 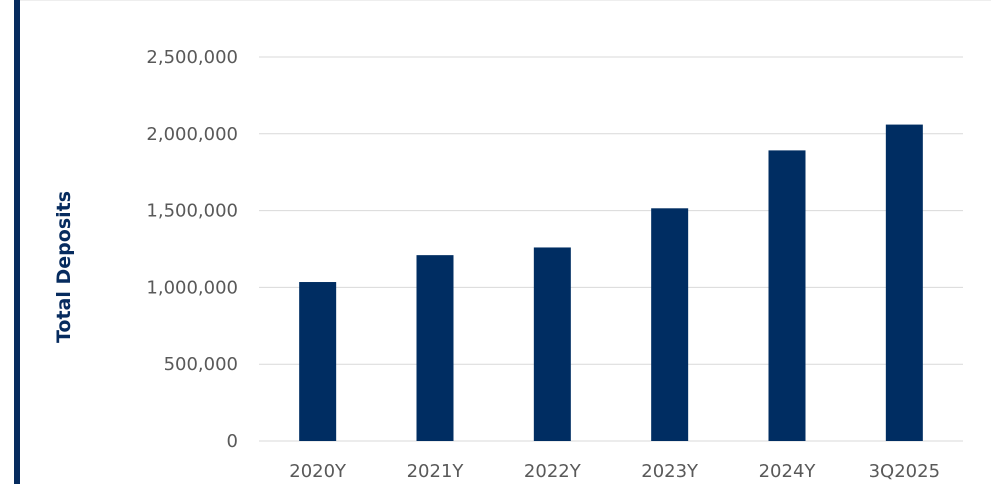 I want to click on y-tick-label: 500,000, so click(x=201, y=364).